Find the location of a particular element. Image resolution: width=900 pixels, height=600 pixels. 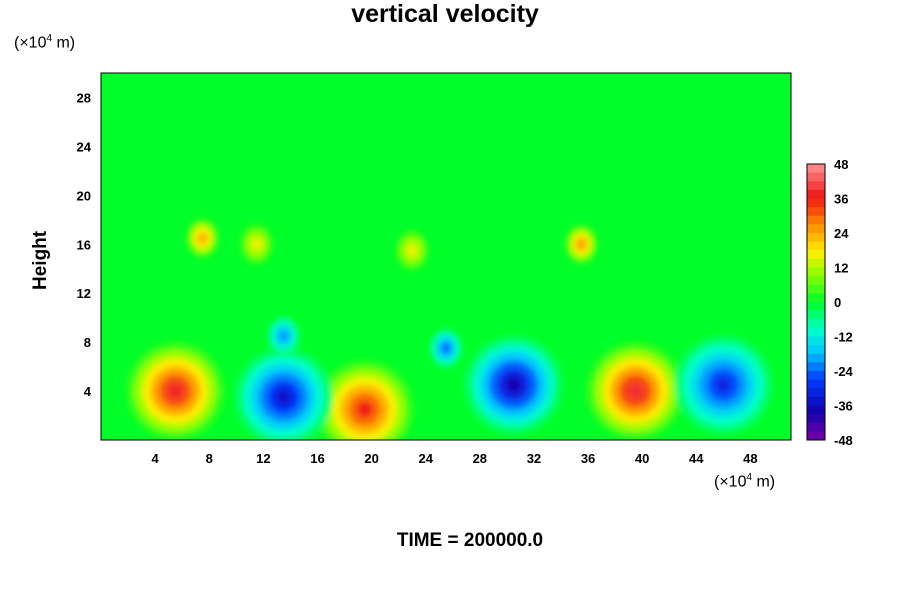

x-tick-label: 24 is located at coordinates (425, 458).